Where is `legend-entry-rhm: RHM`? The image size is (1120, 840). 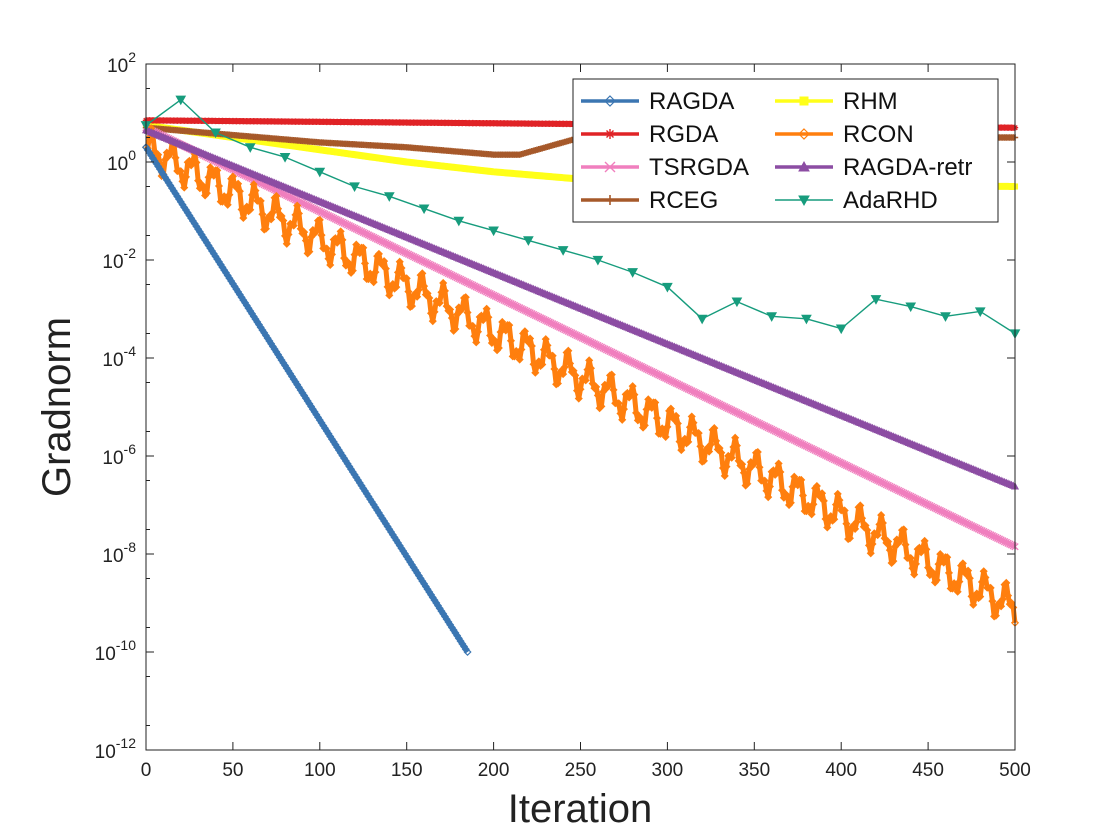
legend-entry-rhm: RHM is located at coordinates (836, 101).